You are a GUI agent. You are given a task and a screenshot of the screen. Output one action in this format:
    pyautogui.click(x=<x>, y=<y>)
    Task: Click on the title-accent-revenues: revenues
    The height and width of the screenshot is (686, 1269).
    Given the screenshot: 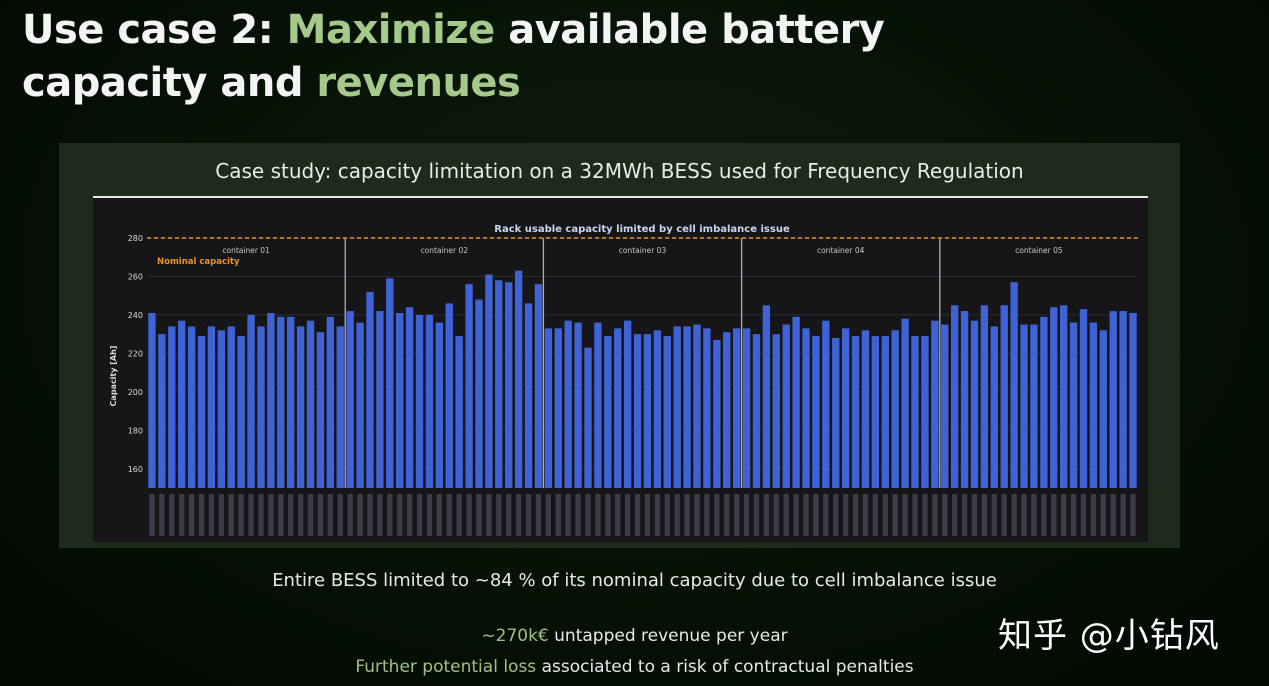 What is the action you would take?
    pyautogui.click(x=418, y=83)
    